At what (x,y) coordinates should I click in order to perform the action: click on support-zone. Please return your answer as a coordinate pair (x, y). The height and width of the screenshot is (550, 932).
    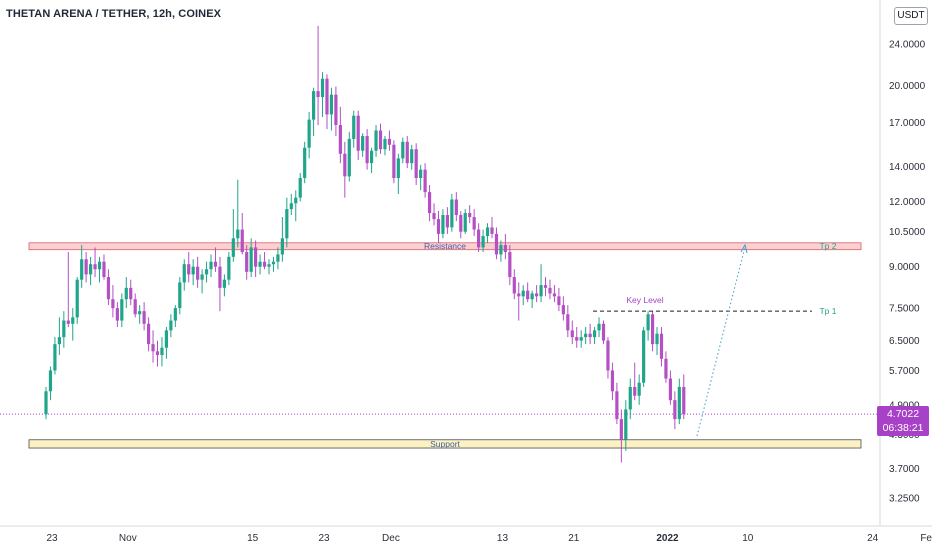
    Looking at the image, I should click on (445, 444).